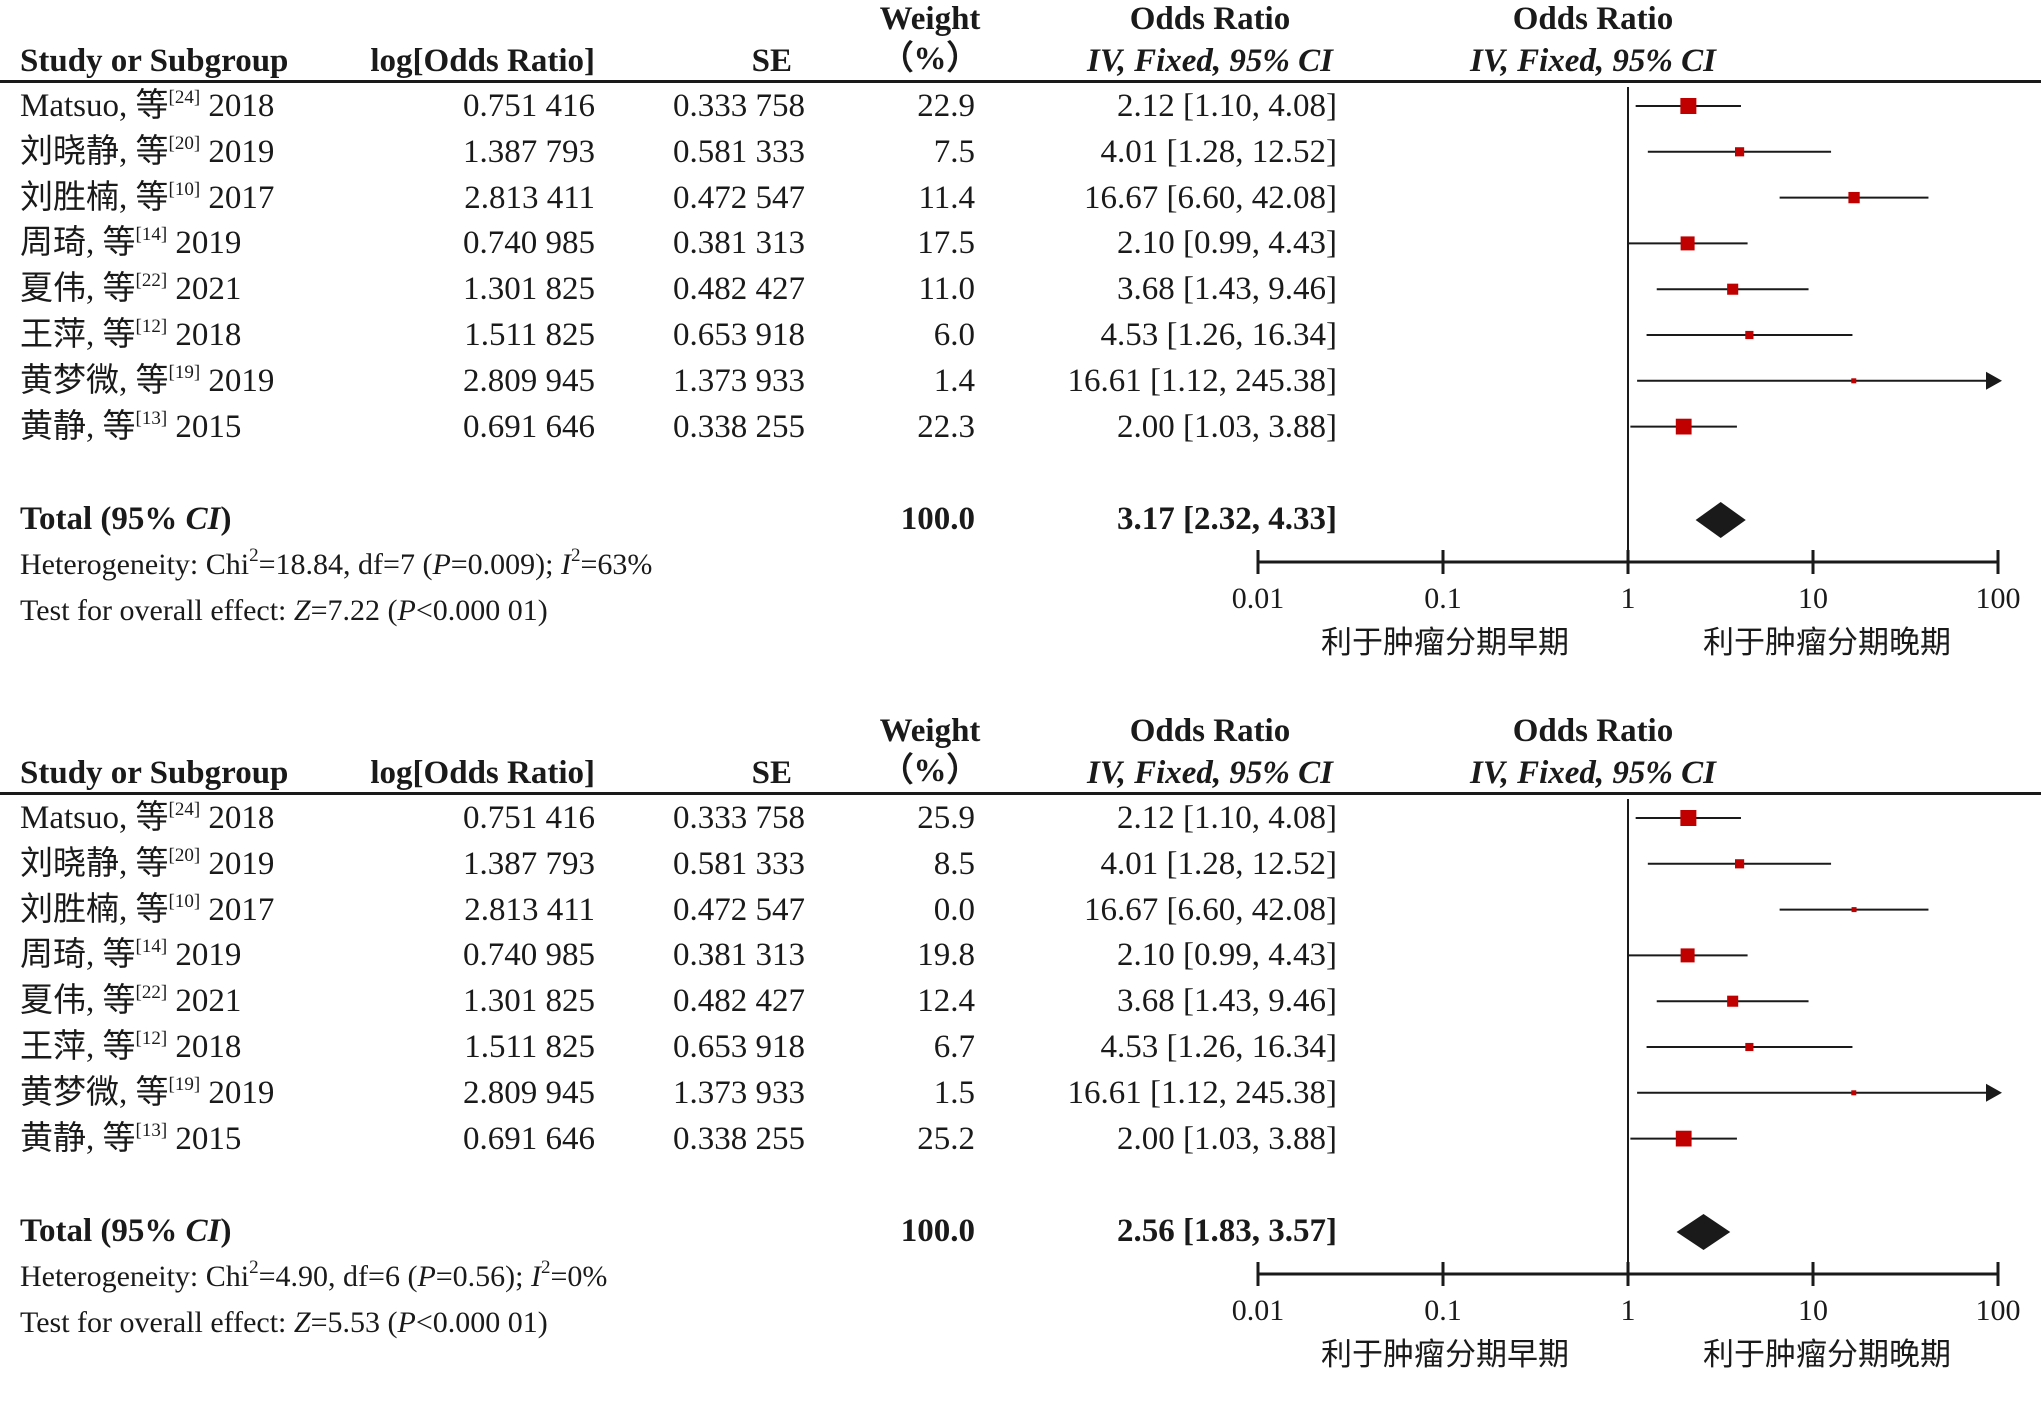 The height and width of the screenshot is (1402, 2041). I want to click on x-tick-label: 0.01, so click(1258, 1310).